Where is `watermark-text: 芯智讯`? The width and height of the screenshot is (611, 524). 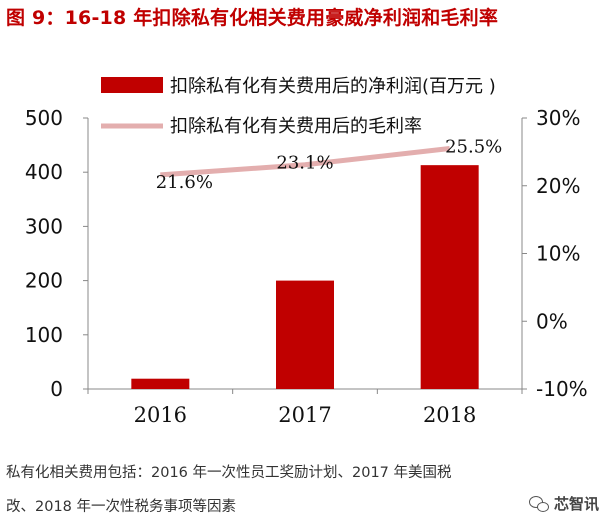 watermark-text: 芯智讯 is located at coordinates (576, 504).